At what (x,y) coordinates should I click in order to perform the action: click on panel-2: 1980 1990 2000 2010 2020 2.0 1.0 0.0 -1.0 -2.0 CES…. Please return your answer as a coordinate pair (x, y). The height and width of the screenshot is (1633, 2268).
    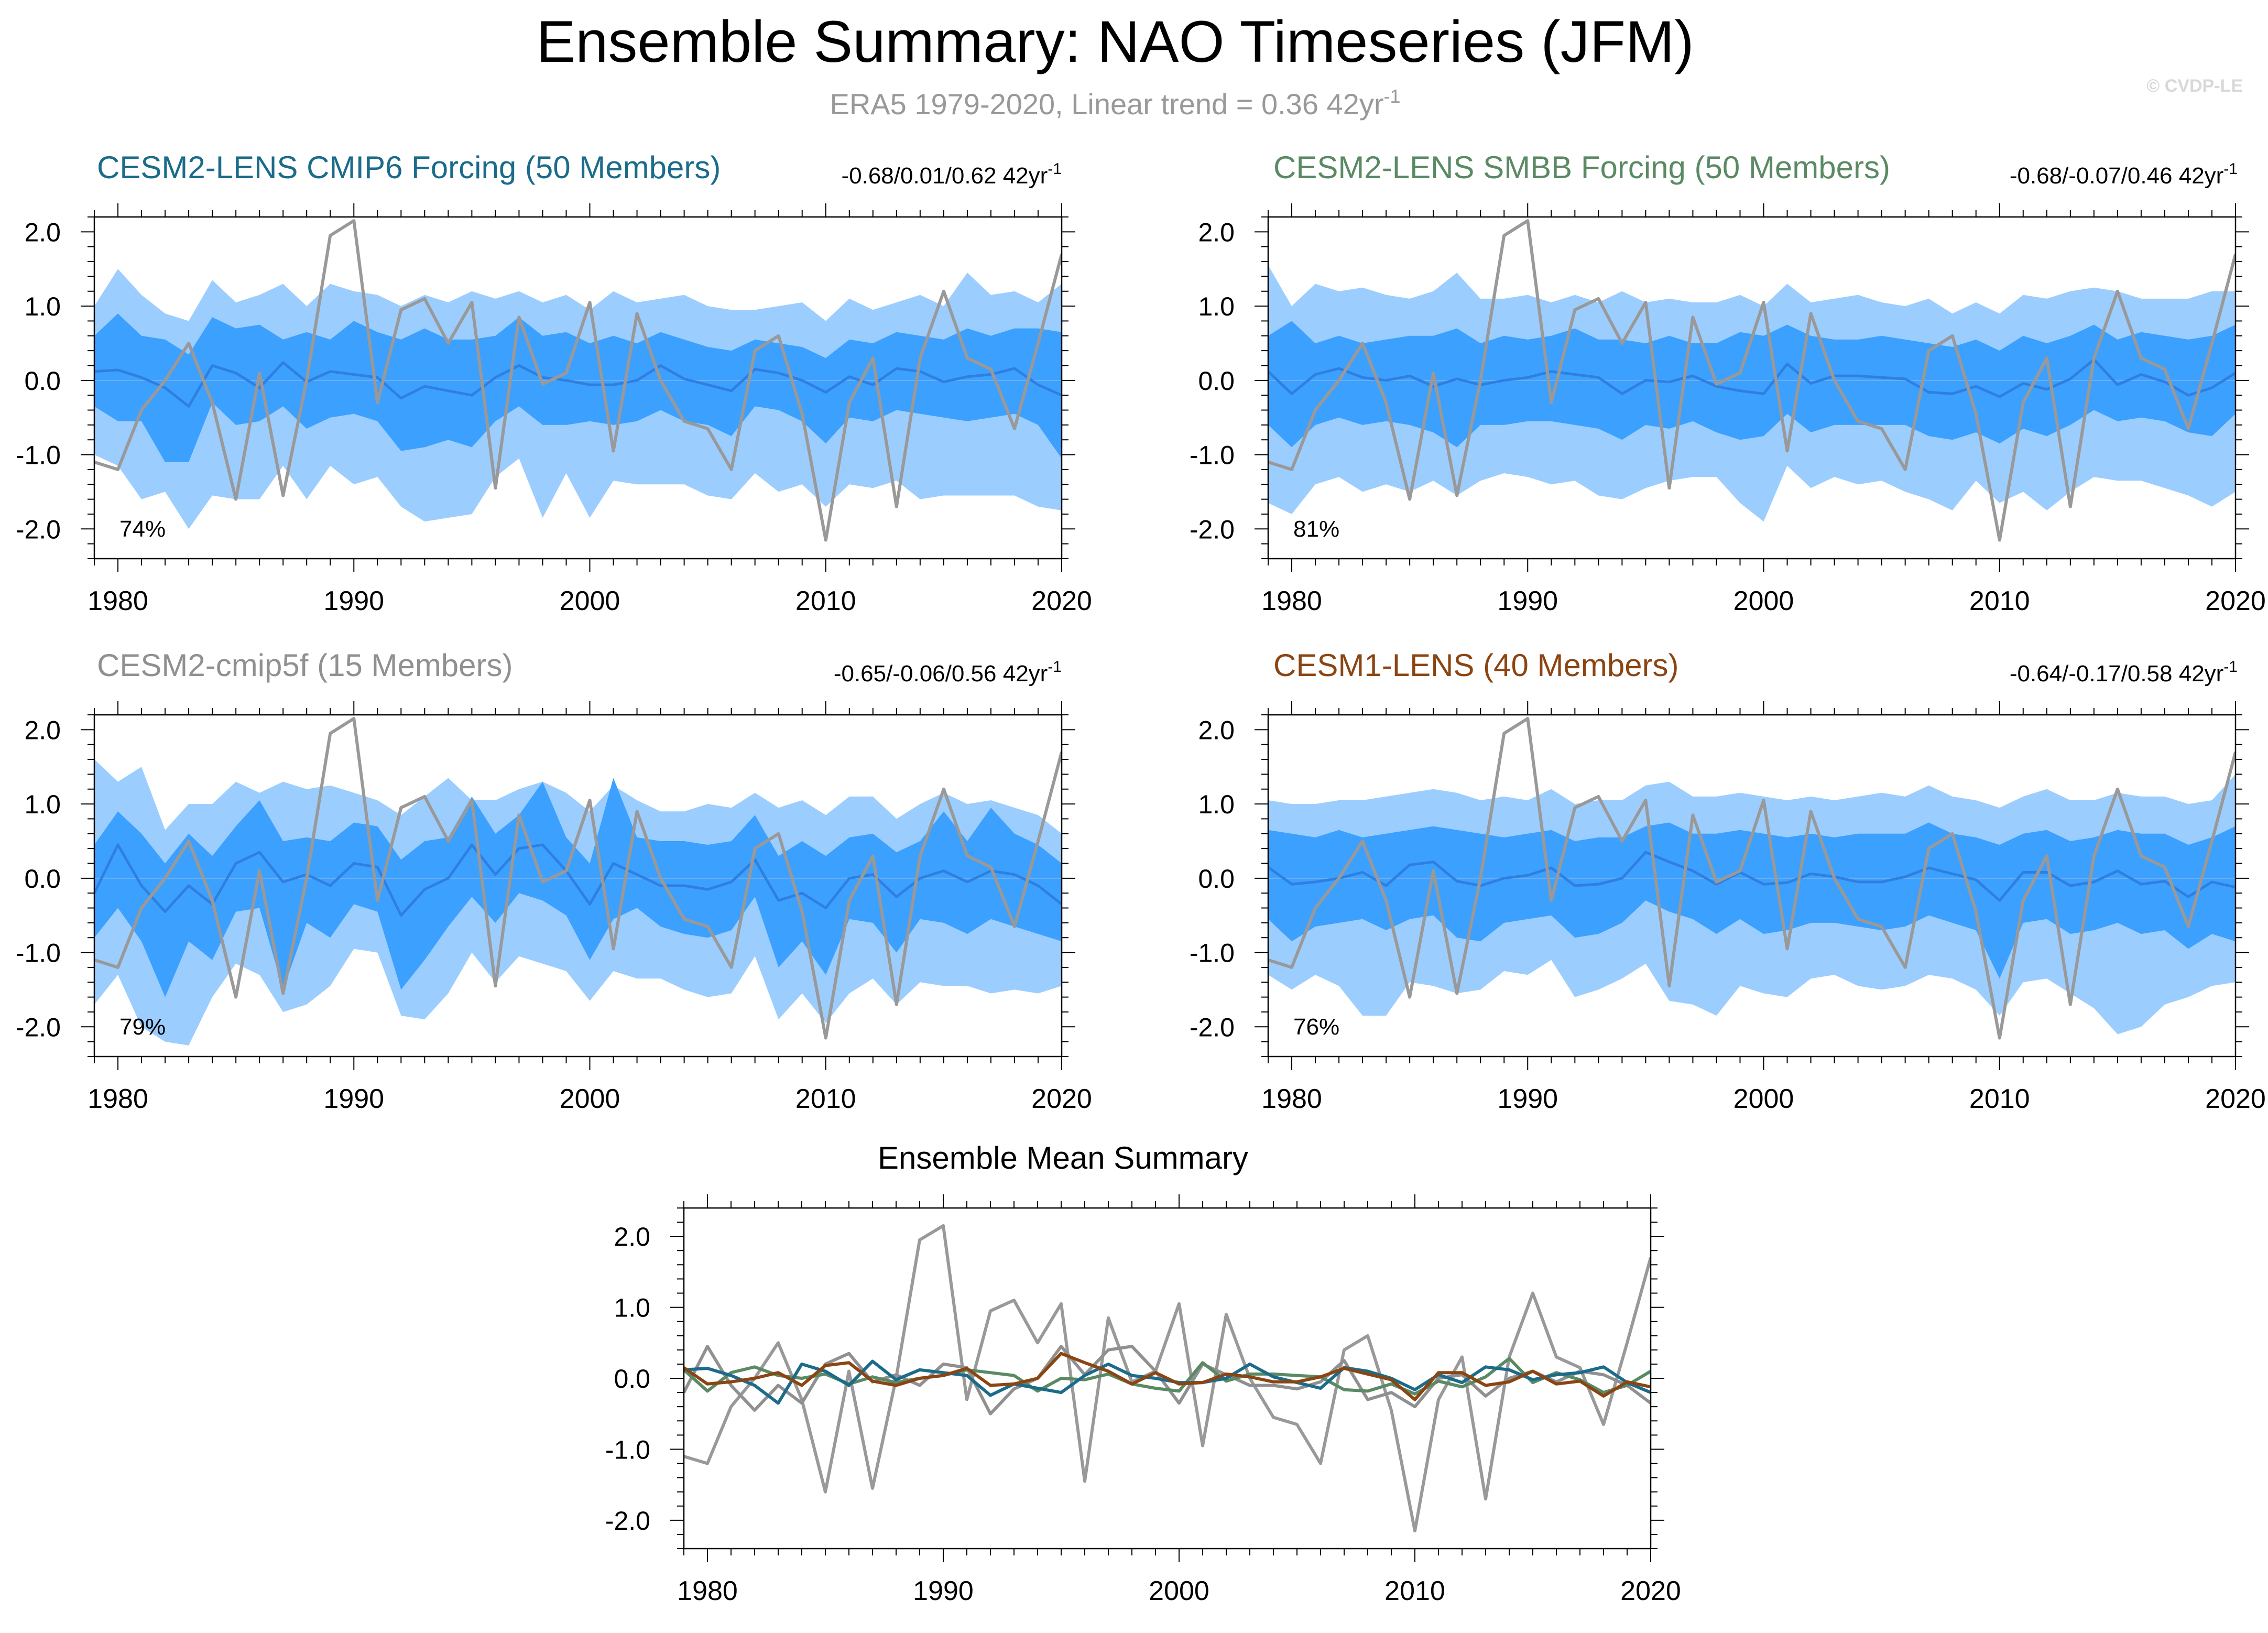
    Looking at the image, I should click on (1728, 383).